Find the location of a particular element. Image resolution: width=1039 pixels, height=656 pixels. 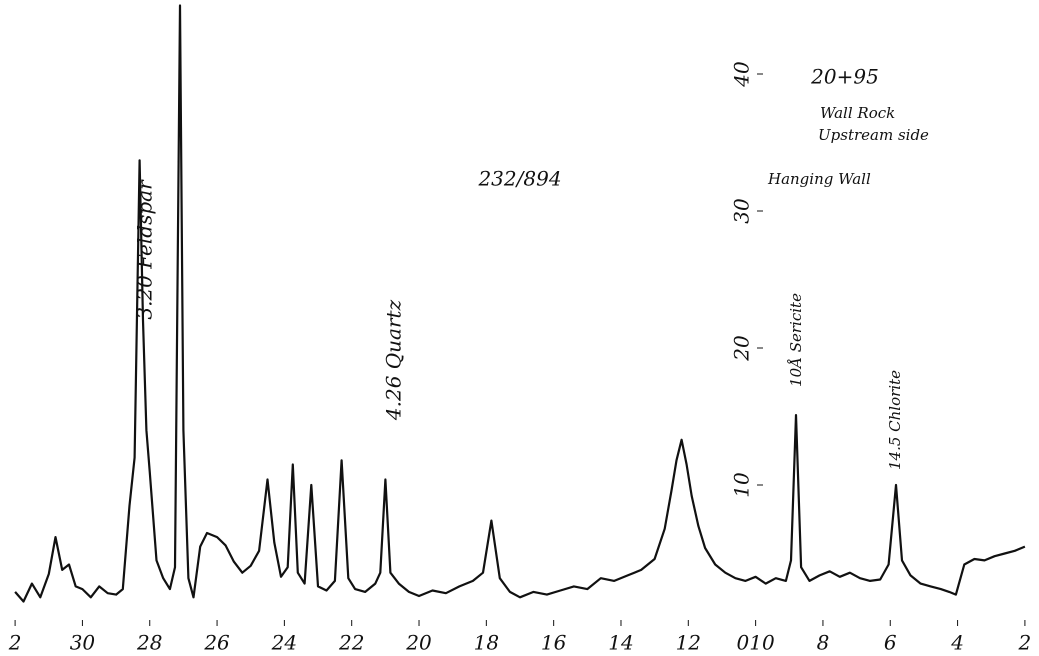

x-tick-label: 26 is located at coordinates (216, 643).